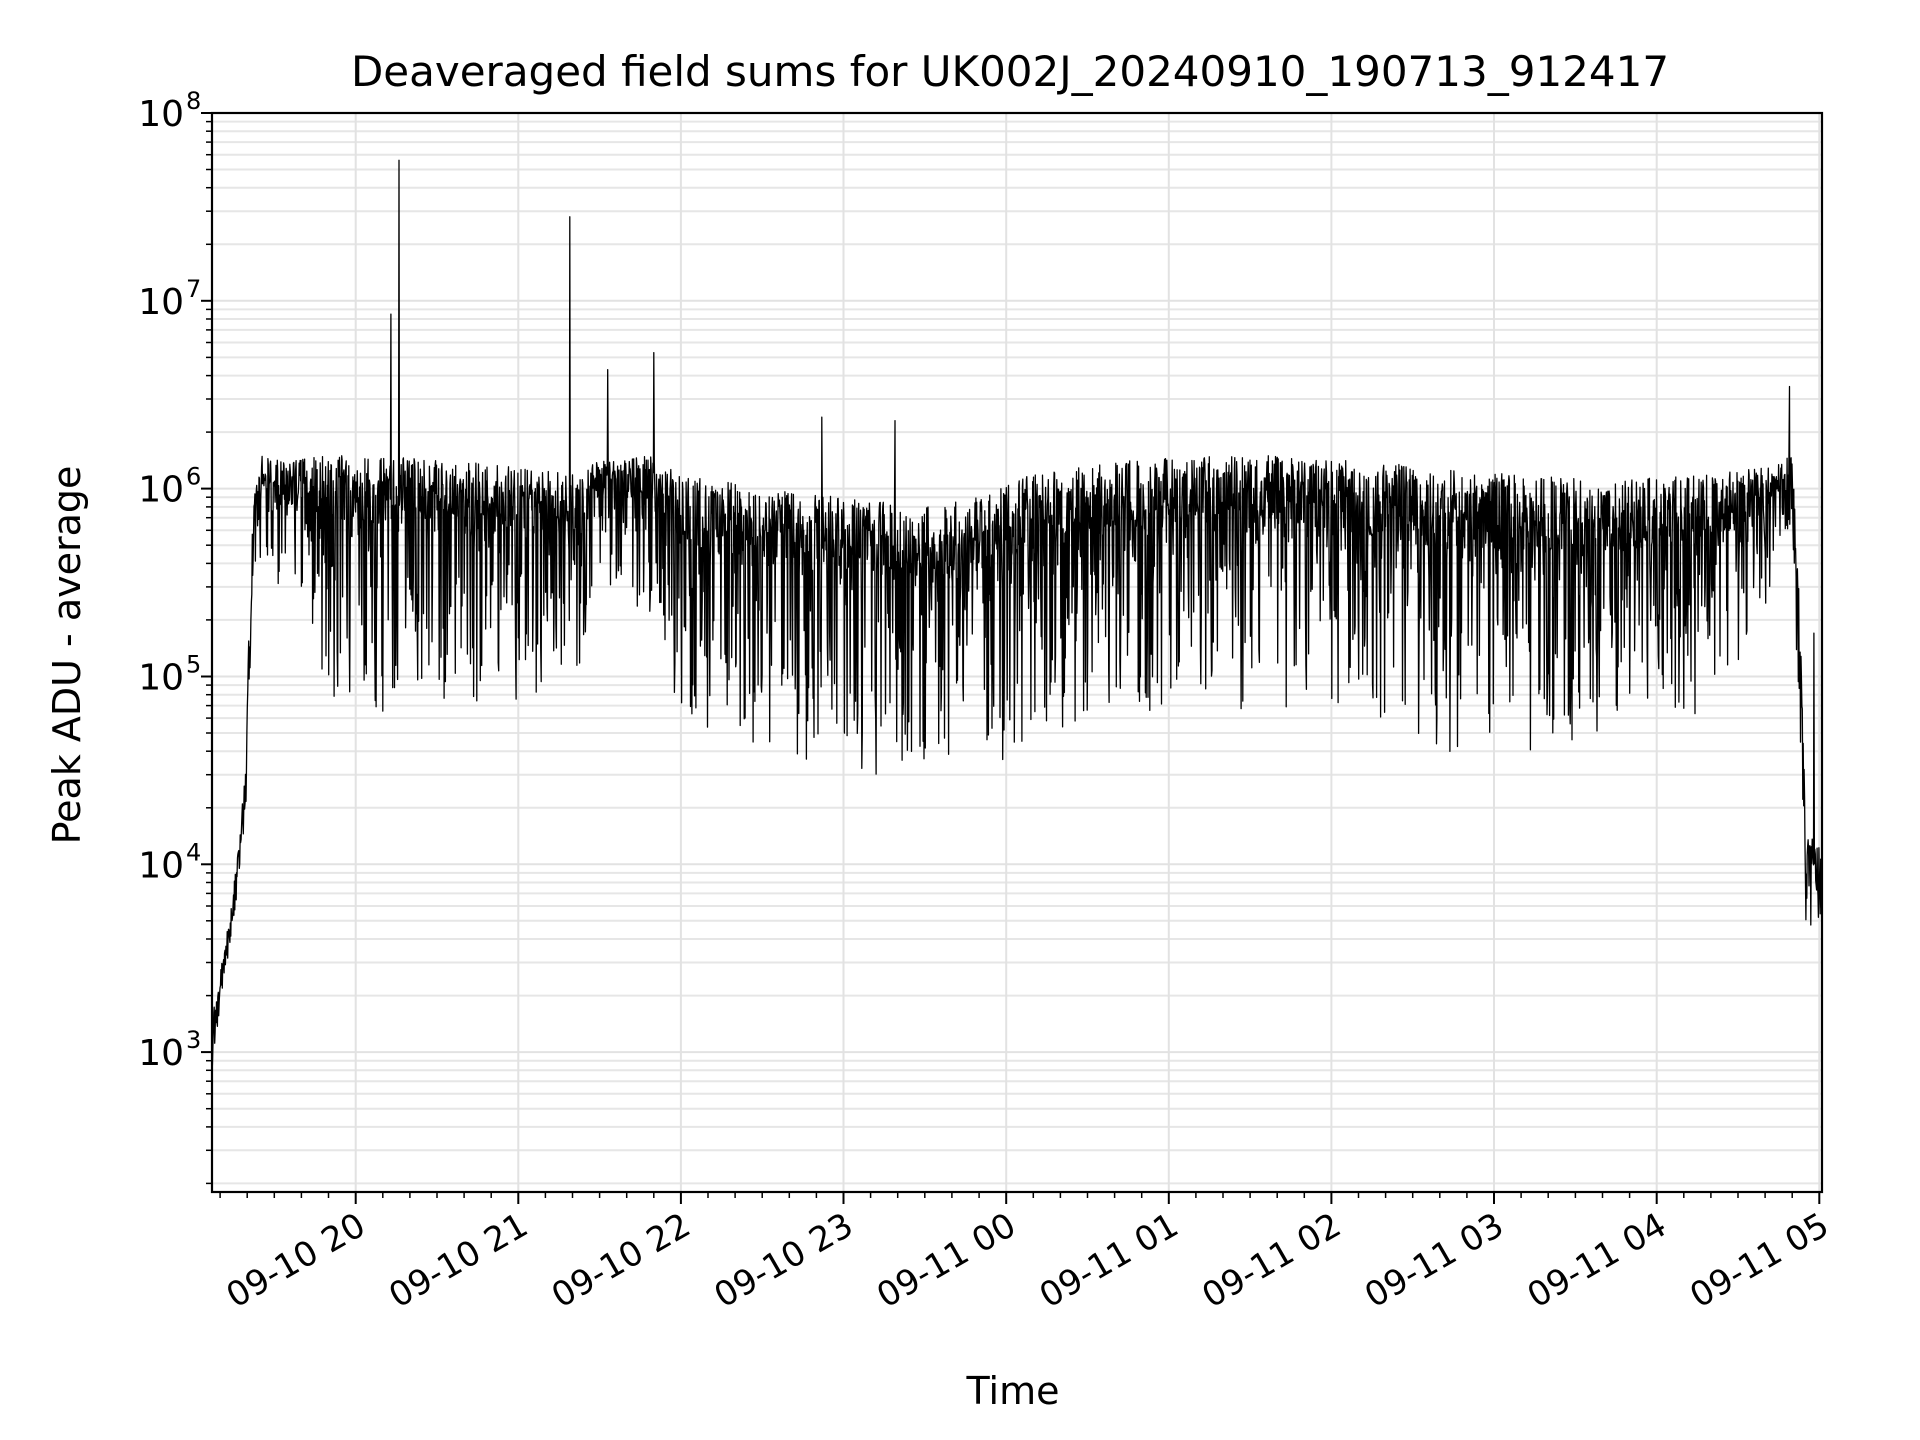 This screenshot has width=1920, height=1440. I want to click on x-axis-label: Time, so click(1013, 1391).